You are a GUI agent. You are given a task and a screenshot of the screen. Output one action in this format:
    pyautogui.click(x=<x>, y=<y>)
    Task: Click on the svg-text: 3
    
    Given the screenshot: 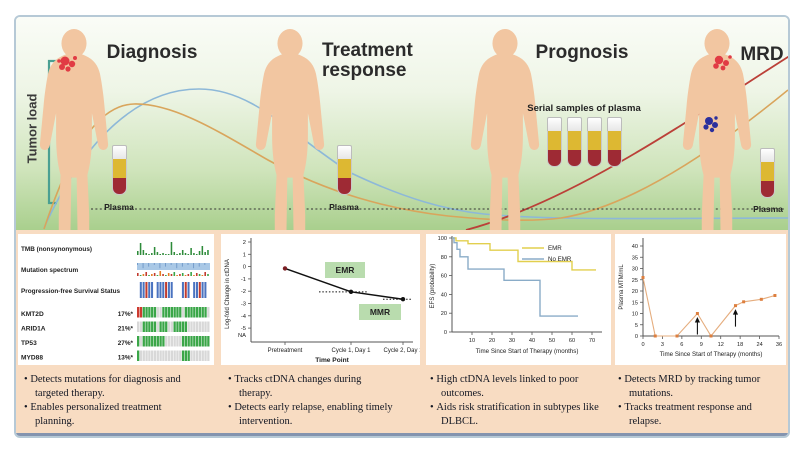 What is the action you would take?
    pyautogui.click(x=662, y=345)
    